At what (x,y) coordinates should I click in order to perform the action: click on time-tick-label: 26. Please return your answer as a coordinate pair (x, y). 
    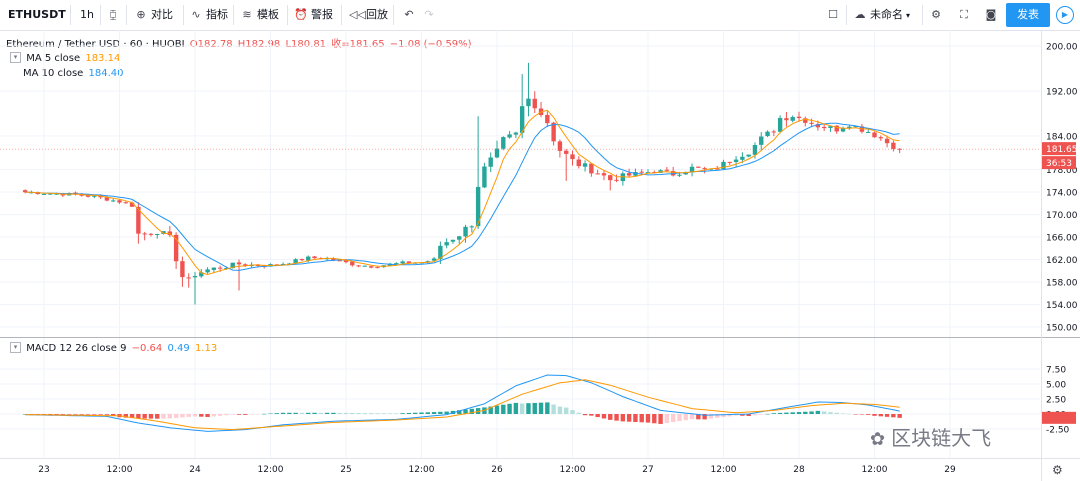
    Looking at the image, I should click on (497, 470).